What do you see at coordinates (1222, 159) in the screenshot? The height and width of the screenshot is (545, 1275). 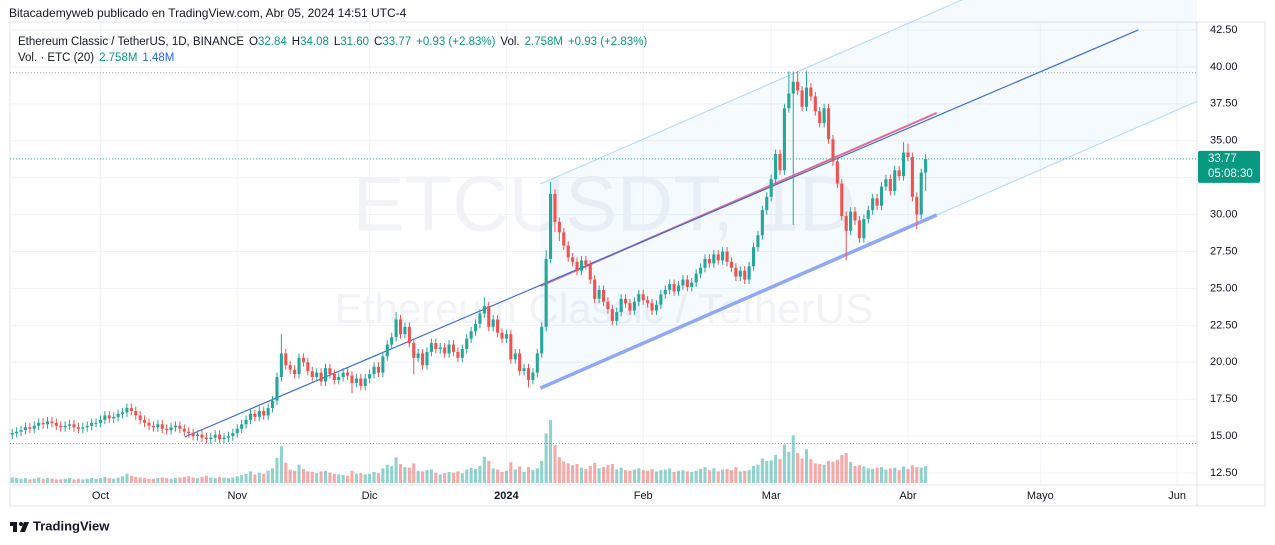 I see `price-label: 33.77` at bounding box center [1222, 159].